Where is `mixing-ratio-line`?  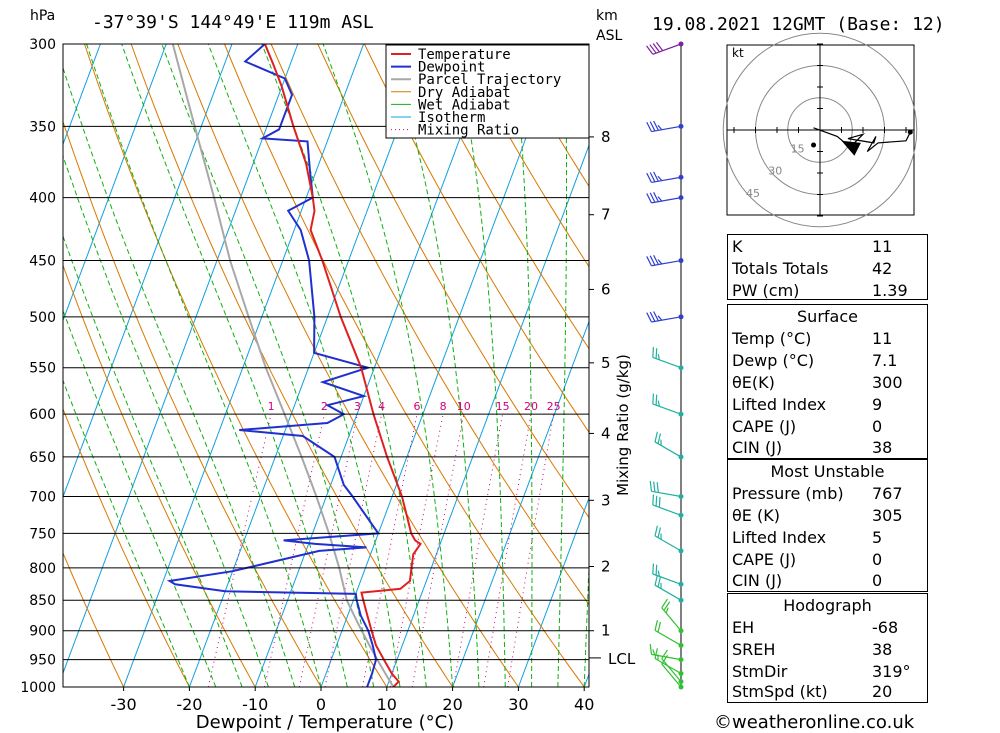
mixing-ratio-line is located at coordinates (294, 550).